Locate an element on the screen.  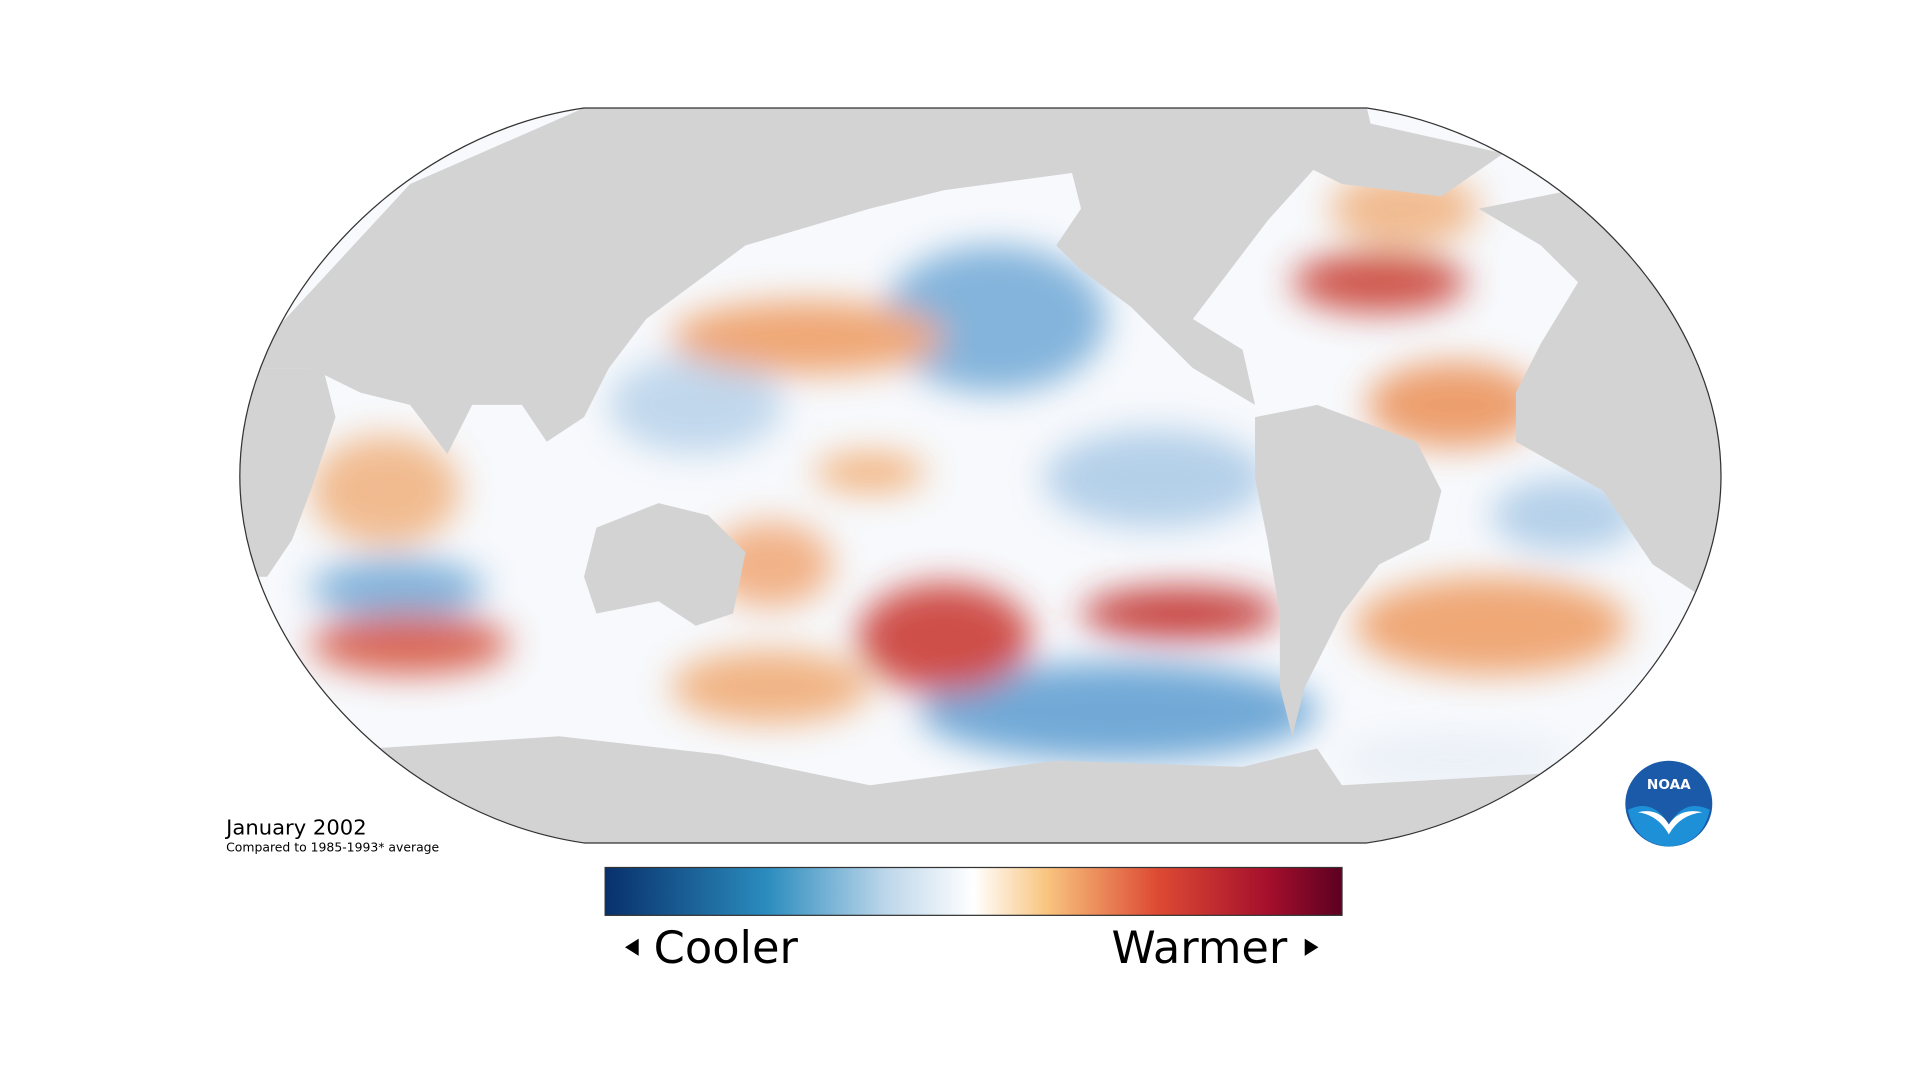
colorbar is located at coordinates (973, 891).